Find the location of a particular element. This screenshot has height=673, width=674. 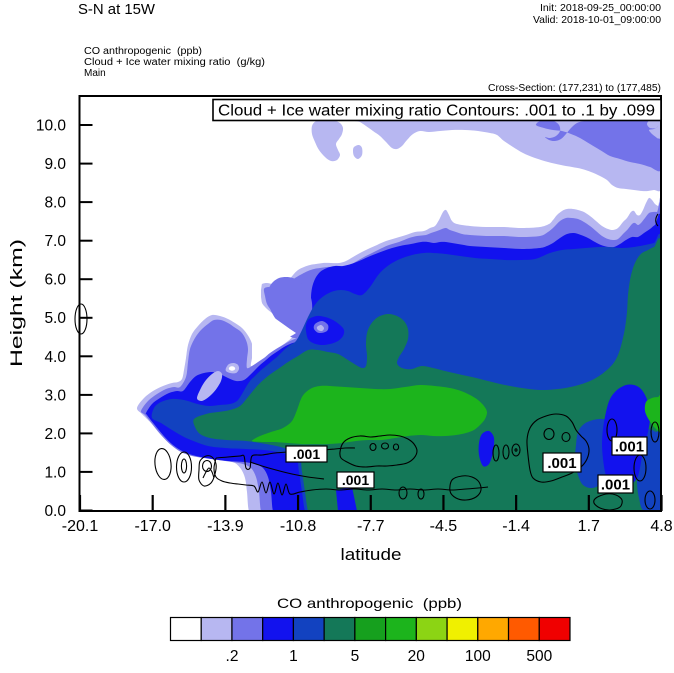

svg-text: -17.0 is located at coordinates (152, 526).